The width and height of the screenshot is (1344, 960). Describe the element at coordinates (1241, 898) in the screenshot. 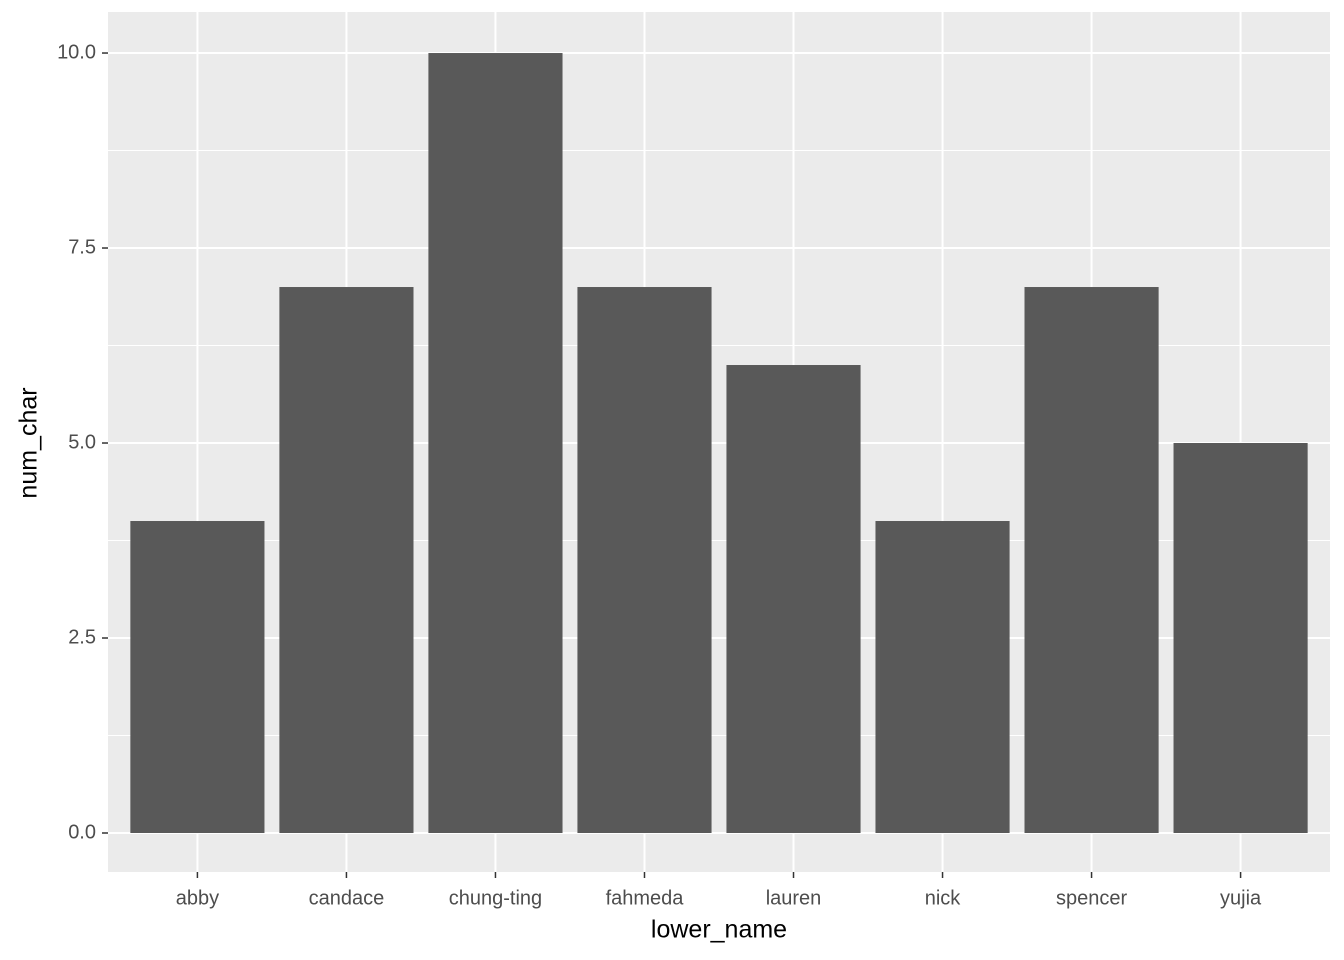

I see `x-tick-label: yujia` at that location.